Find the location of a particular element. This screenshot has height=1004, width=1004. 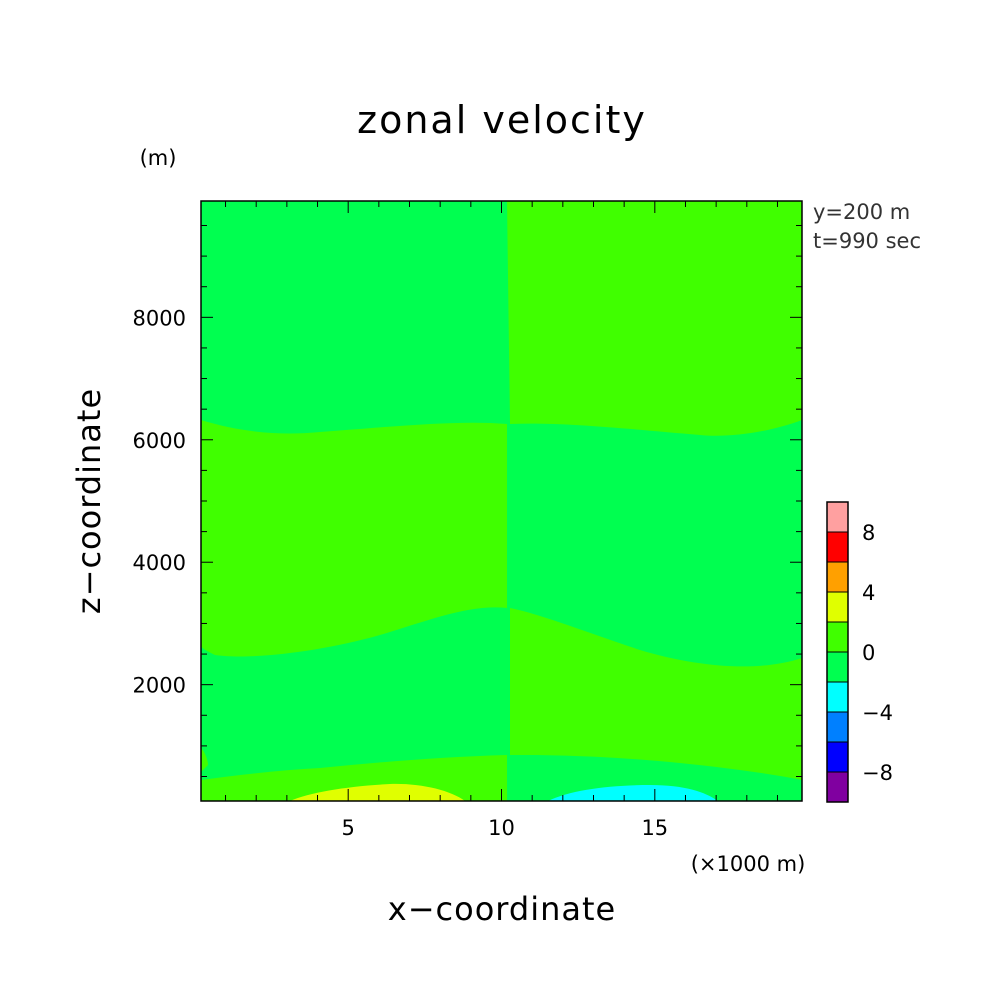

region-upper-right is located at coordinates (654, 318).